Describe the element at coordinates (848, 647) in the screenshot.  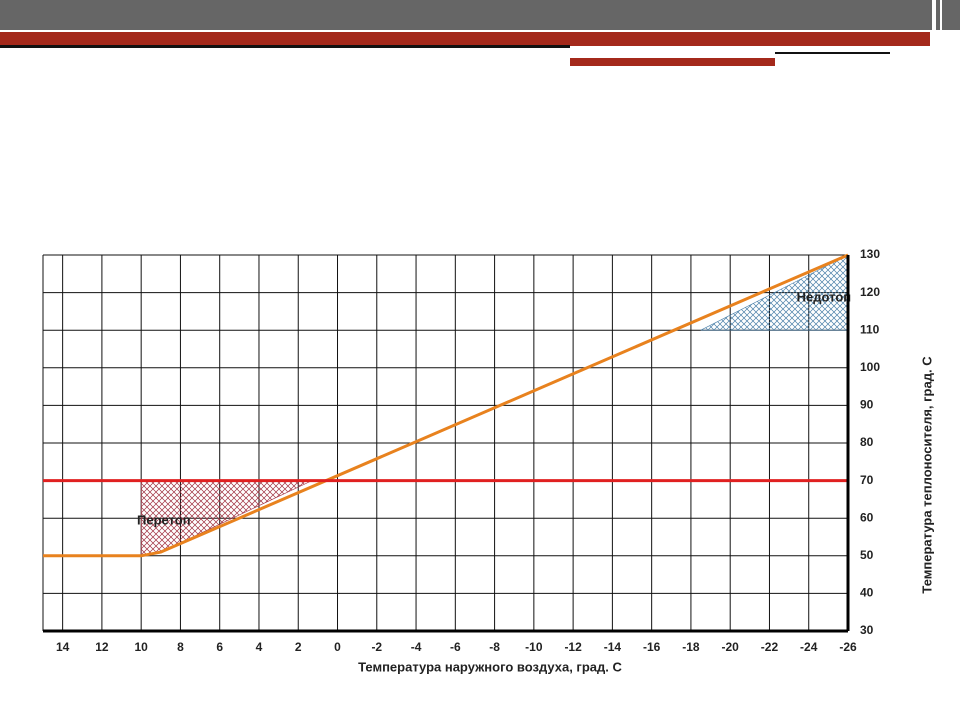
I see `x-tick-label: -26` at that location.